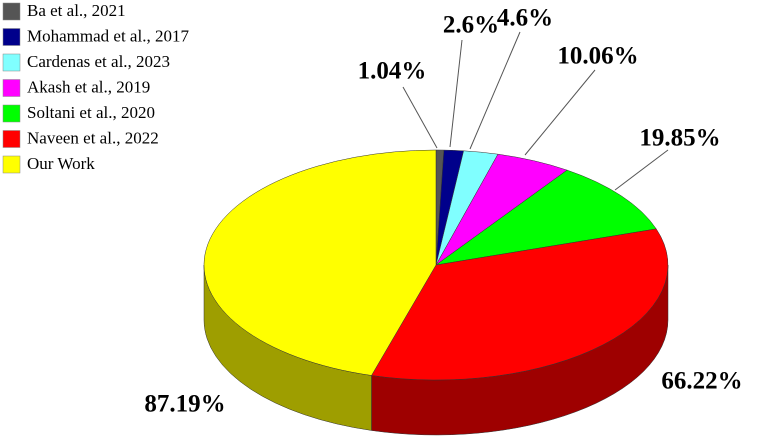 Image resolution: width=760 pixels, height=439 pixels. I want to click on data-label: 19.85%, so click(679, 138).